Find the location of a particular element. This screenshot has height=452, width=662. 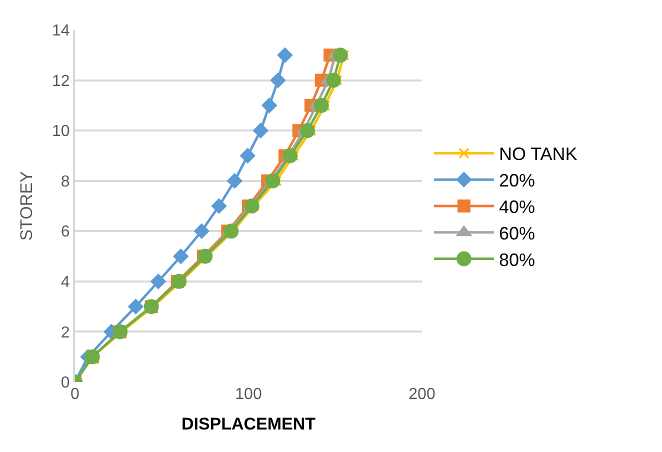

y-tick-label: 10 is located at coordinates (61, 131).